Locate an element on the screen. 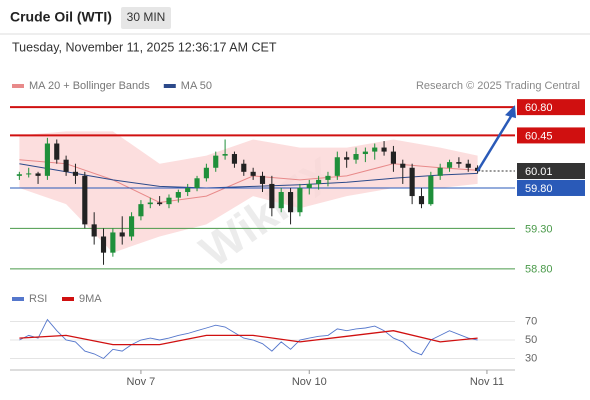 The height and width of the screenshot is (400, 590). level-label: 59.80 is located at coordinates (539, 189).